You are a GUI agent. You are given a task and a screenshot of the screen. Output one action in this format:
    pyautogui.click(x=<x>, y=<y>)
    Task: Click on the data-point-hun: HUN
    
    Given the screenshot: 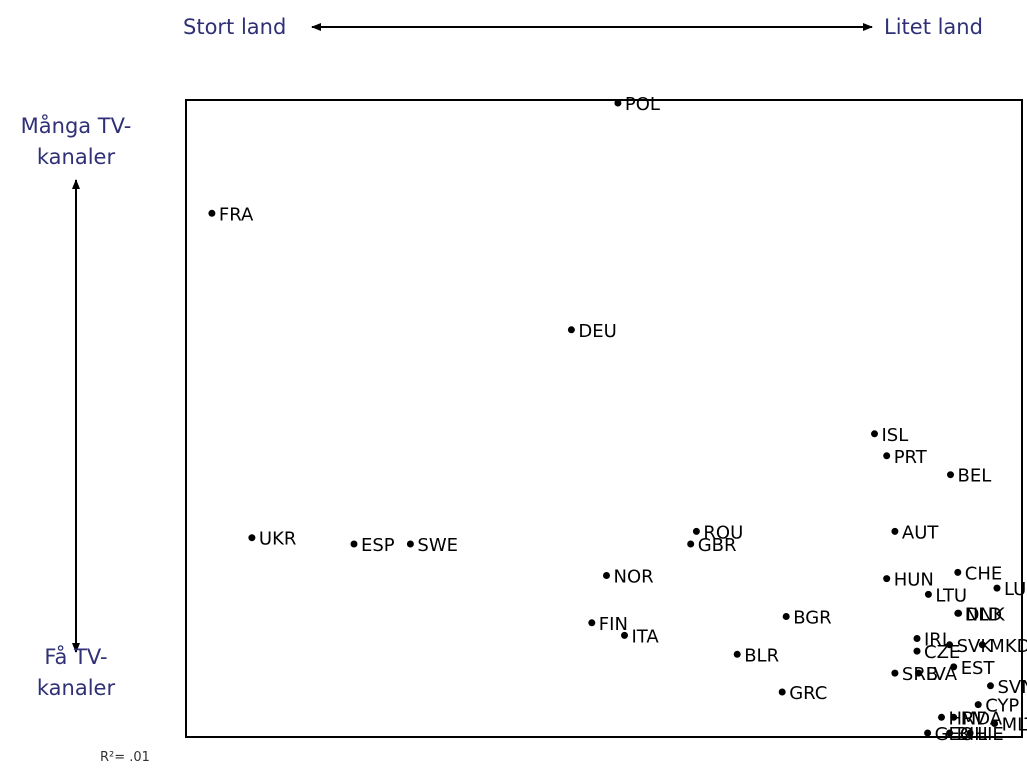 What is the action you would take?
    pyautogui.click(x=908, y=580)
    